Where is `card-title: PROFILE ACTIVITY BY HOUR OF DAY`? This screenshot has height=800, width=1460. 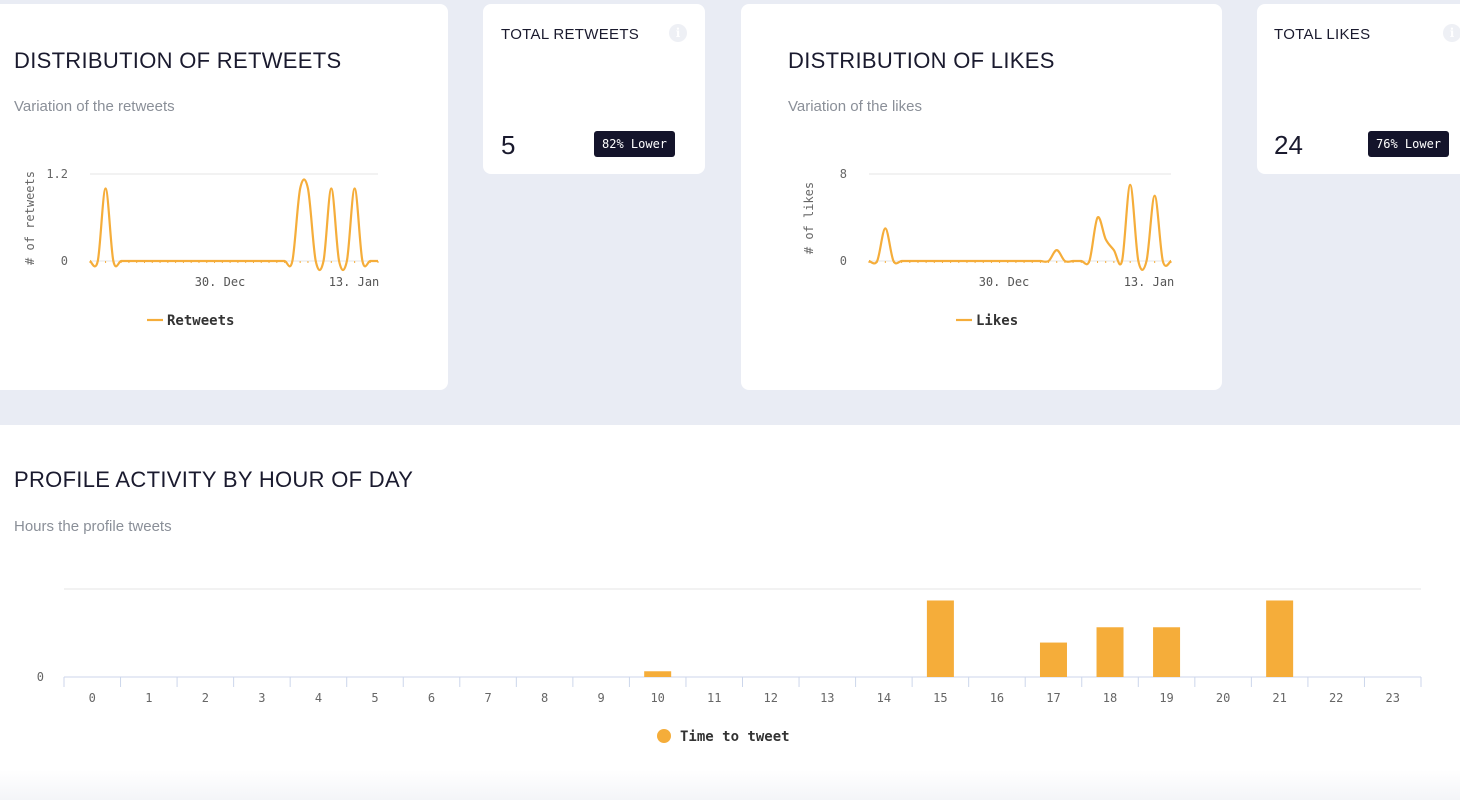 card-title: PROFILE ACTIVITY BY HOUR OF DAY is located at coordinates (214, 479).